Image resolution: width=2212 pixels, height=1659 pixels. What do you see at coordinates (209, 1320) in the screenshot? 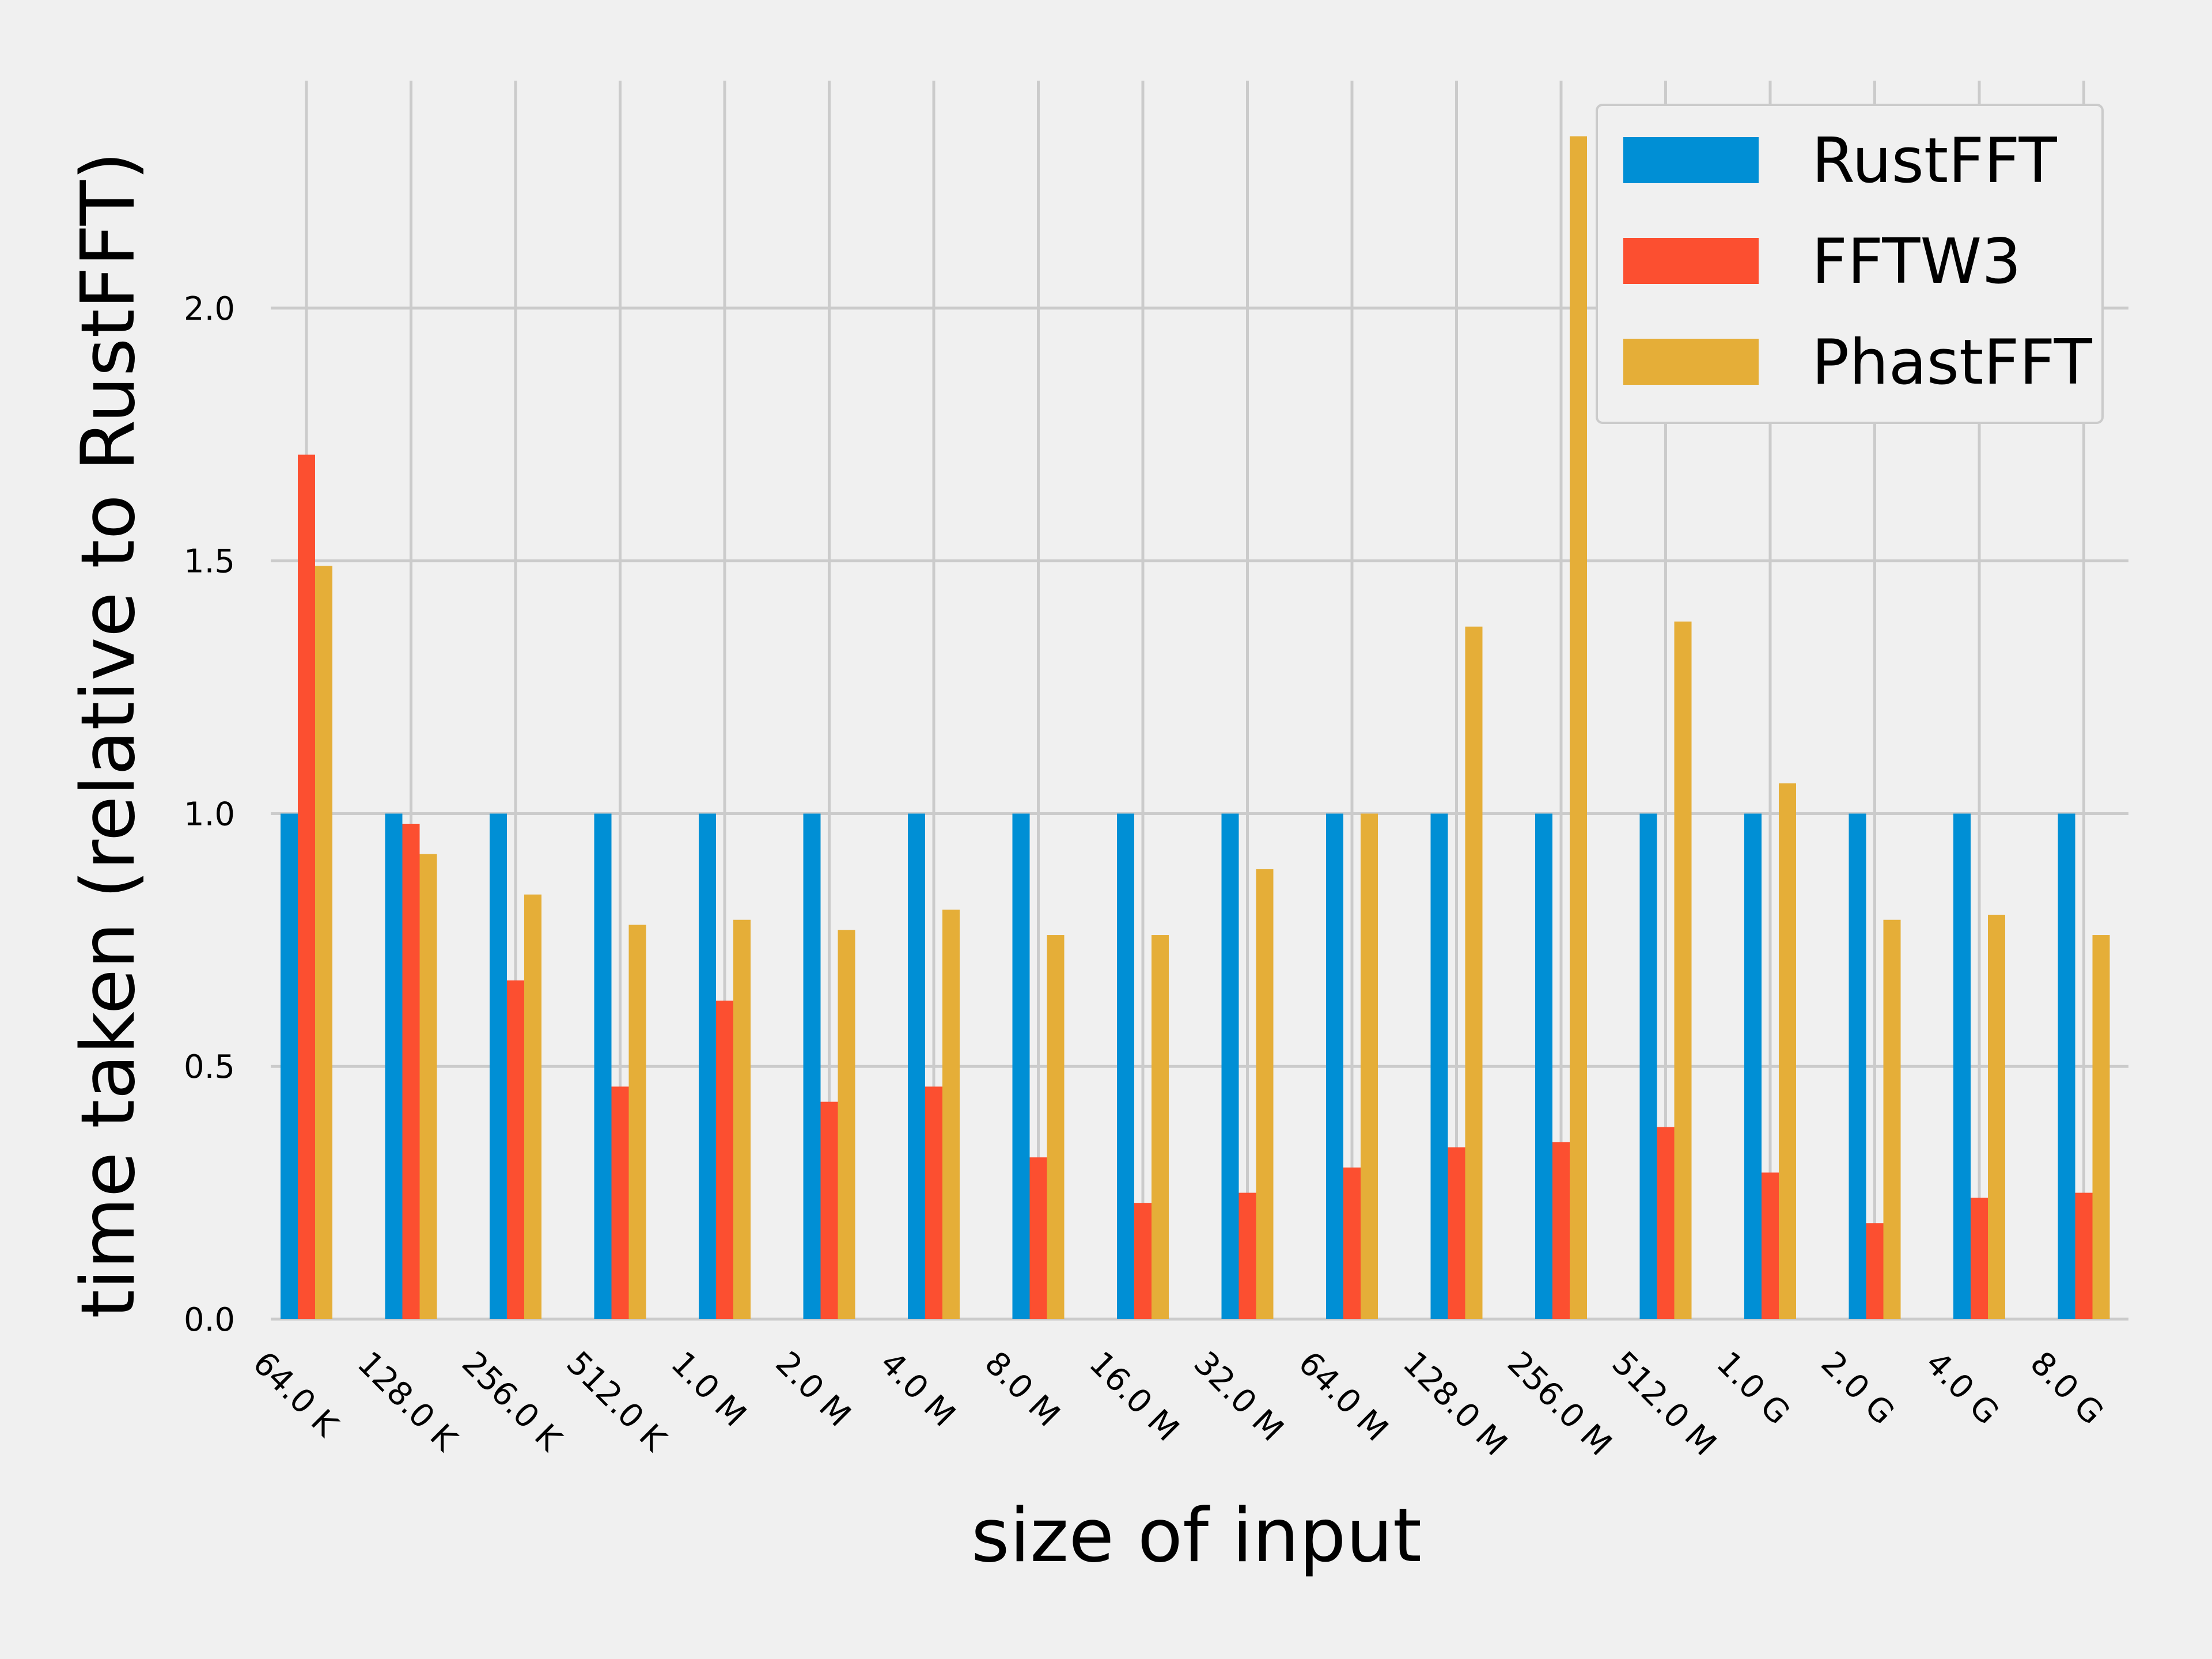
I see `y-tick-label: 0.0` at bounding box center [209, 1320].